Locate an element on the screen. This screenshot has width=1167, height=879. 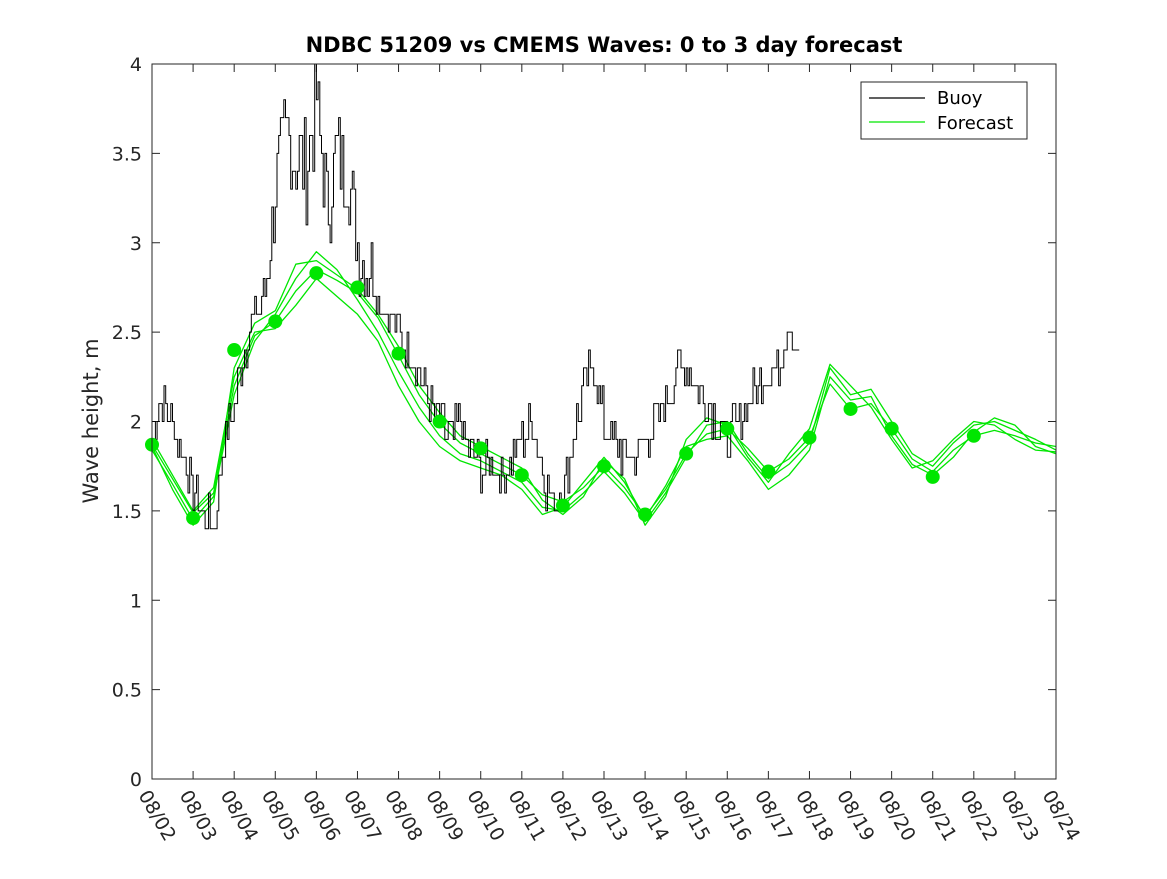
y-axis-label: Wave height, m is located at coordinates (91, 420).